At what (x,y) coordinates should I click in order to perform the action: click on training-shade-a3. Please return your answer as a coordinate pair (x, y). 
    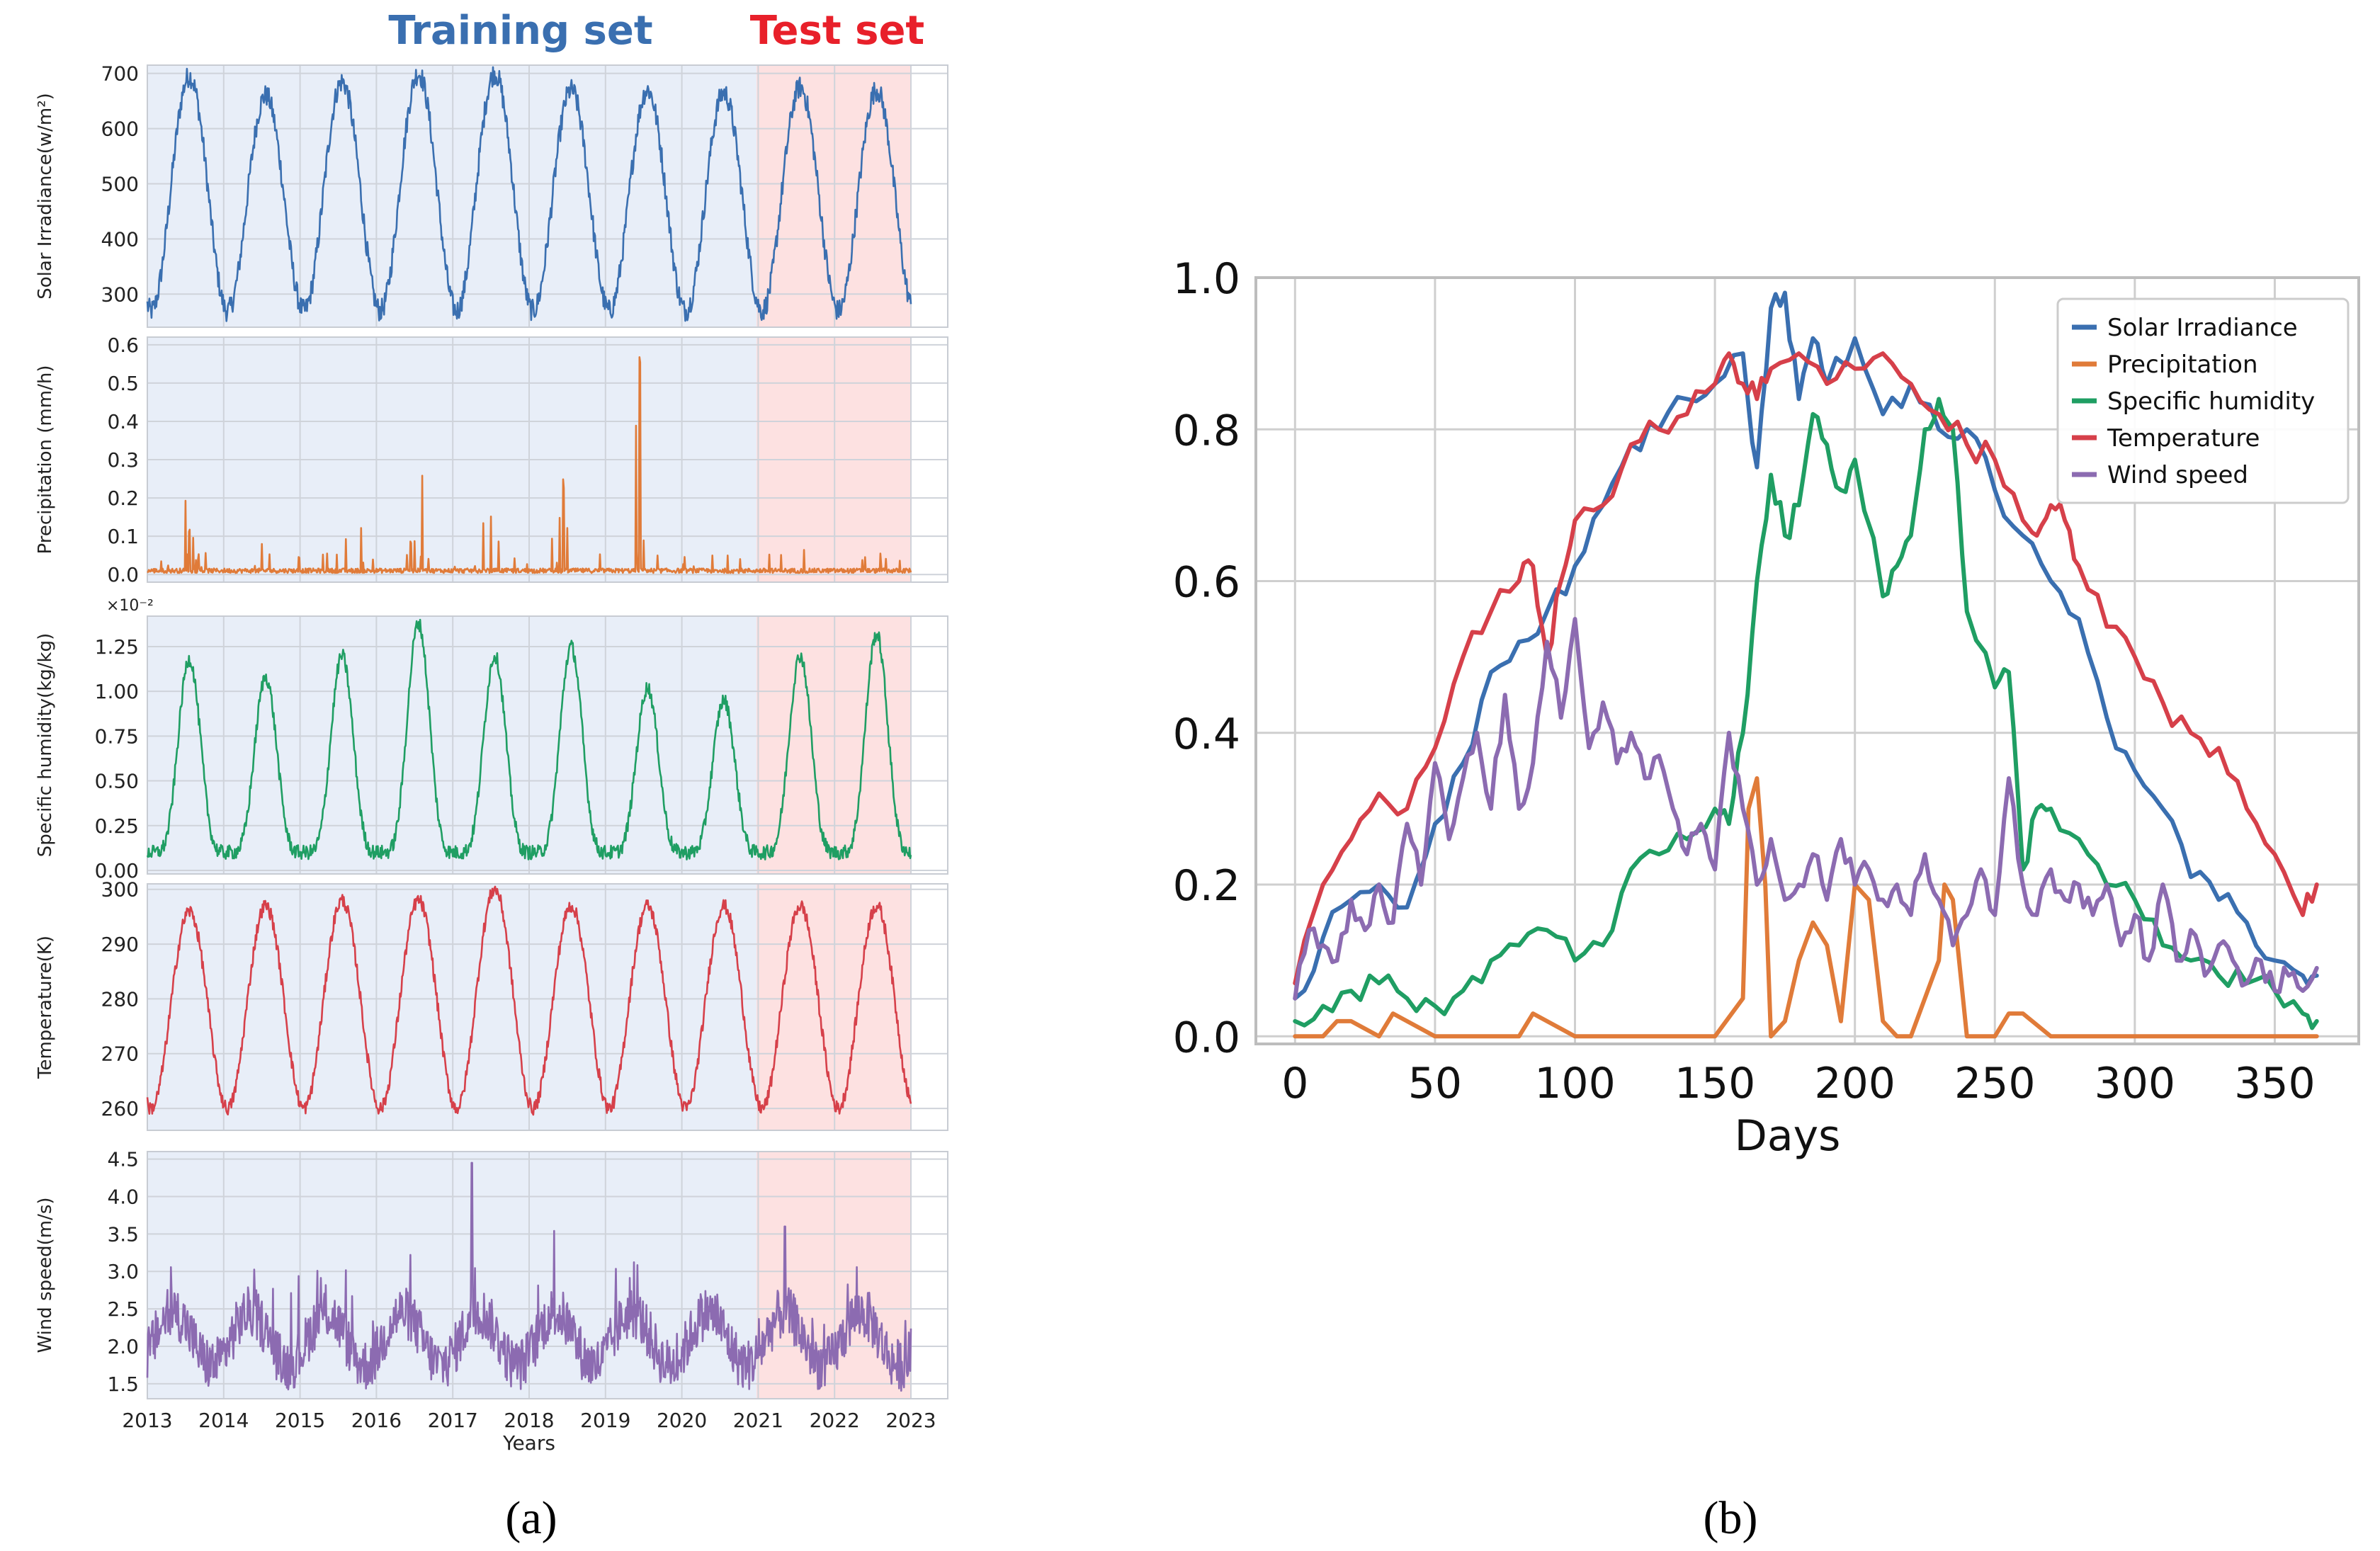
    Looking at the image, I should click on (452, 745).